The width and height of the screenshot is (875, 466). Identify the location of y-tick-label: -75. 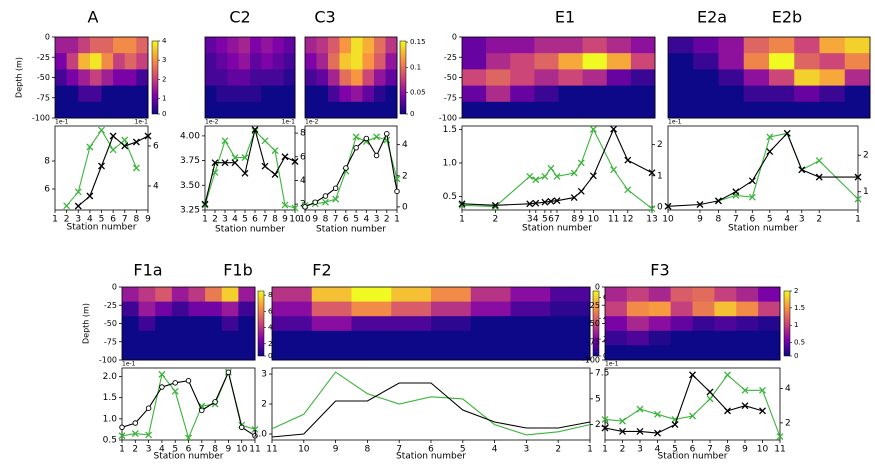
(43, 97).